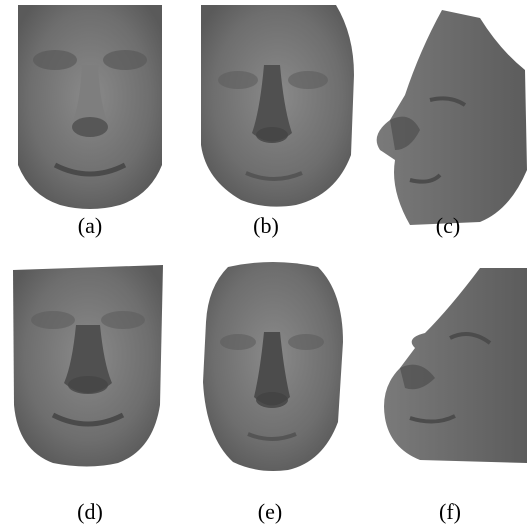 Image resolution: width=527 pixels, height=528 pixels. I want to click on caption-a: (a), so click(90, 225).